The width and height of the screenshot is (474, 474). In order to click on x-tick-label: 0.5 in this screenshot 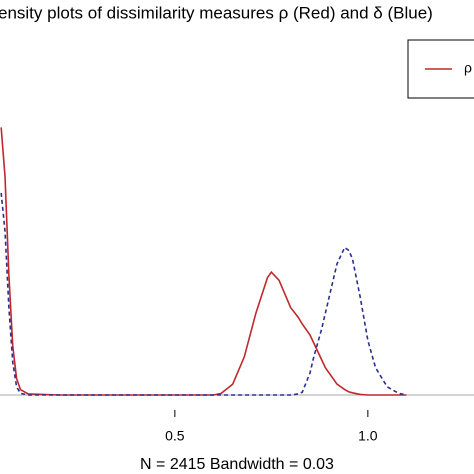, I will do `click(175, 436)`.